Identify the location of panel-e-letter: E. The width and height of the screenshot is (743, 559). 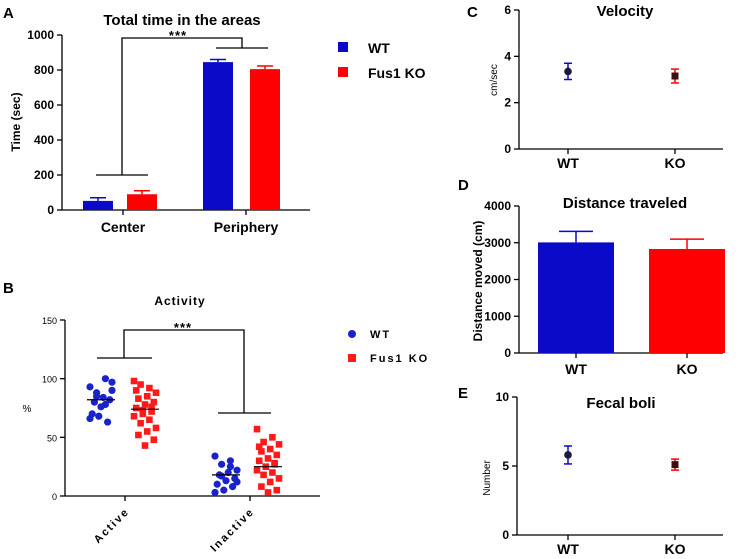
(463, 393).